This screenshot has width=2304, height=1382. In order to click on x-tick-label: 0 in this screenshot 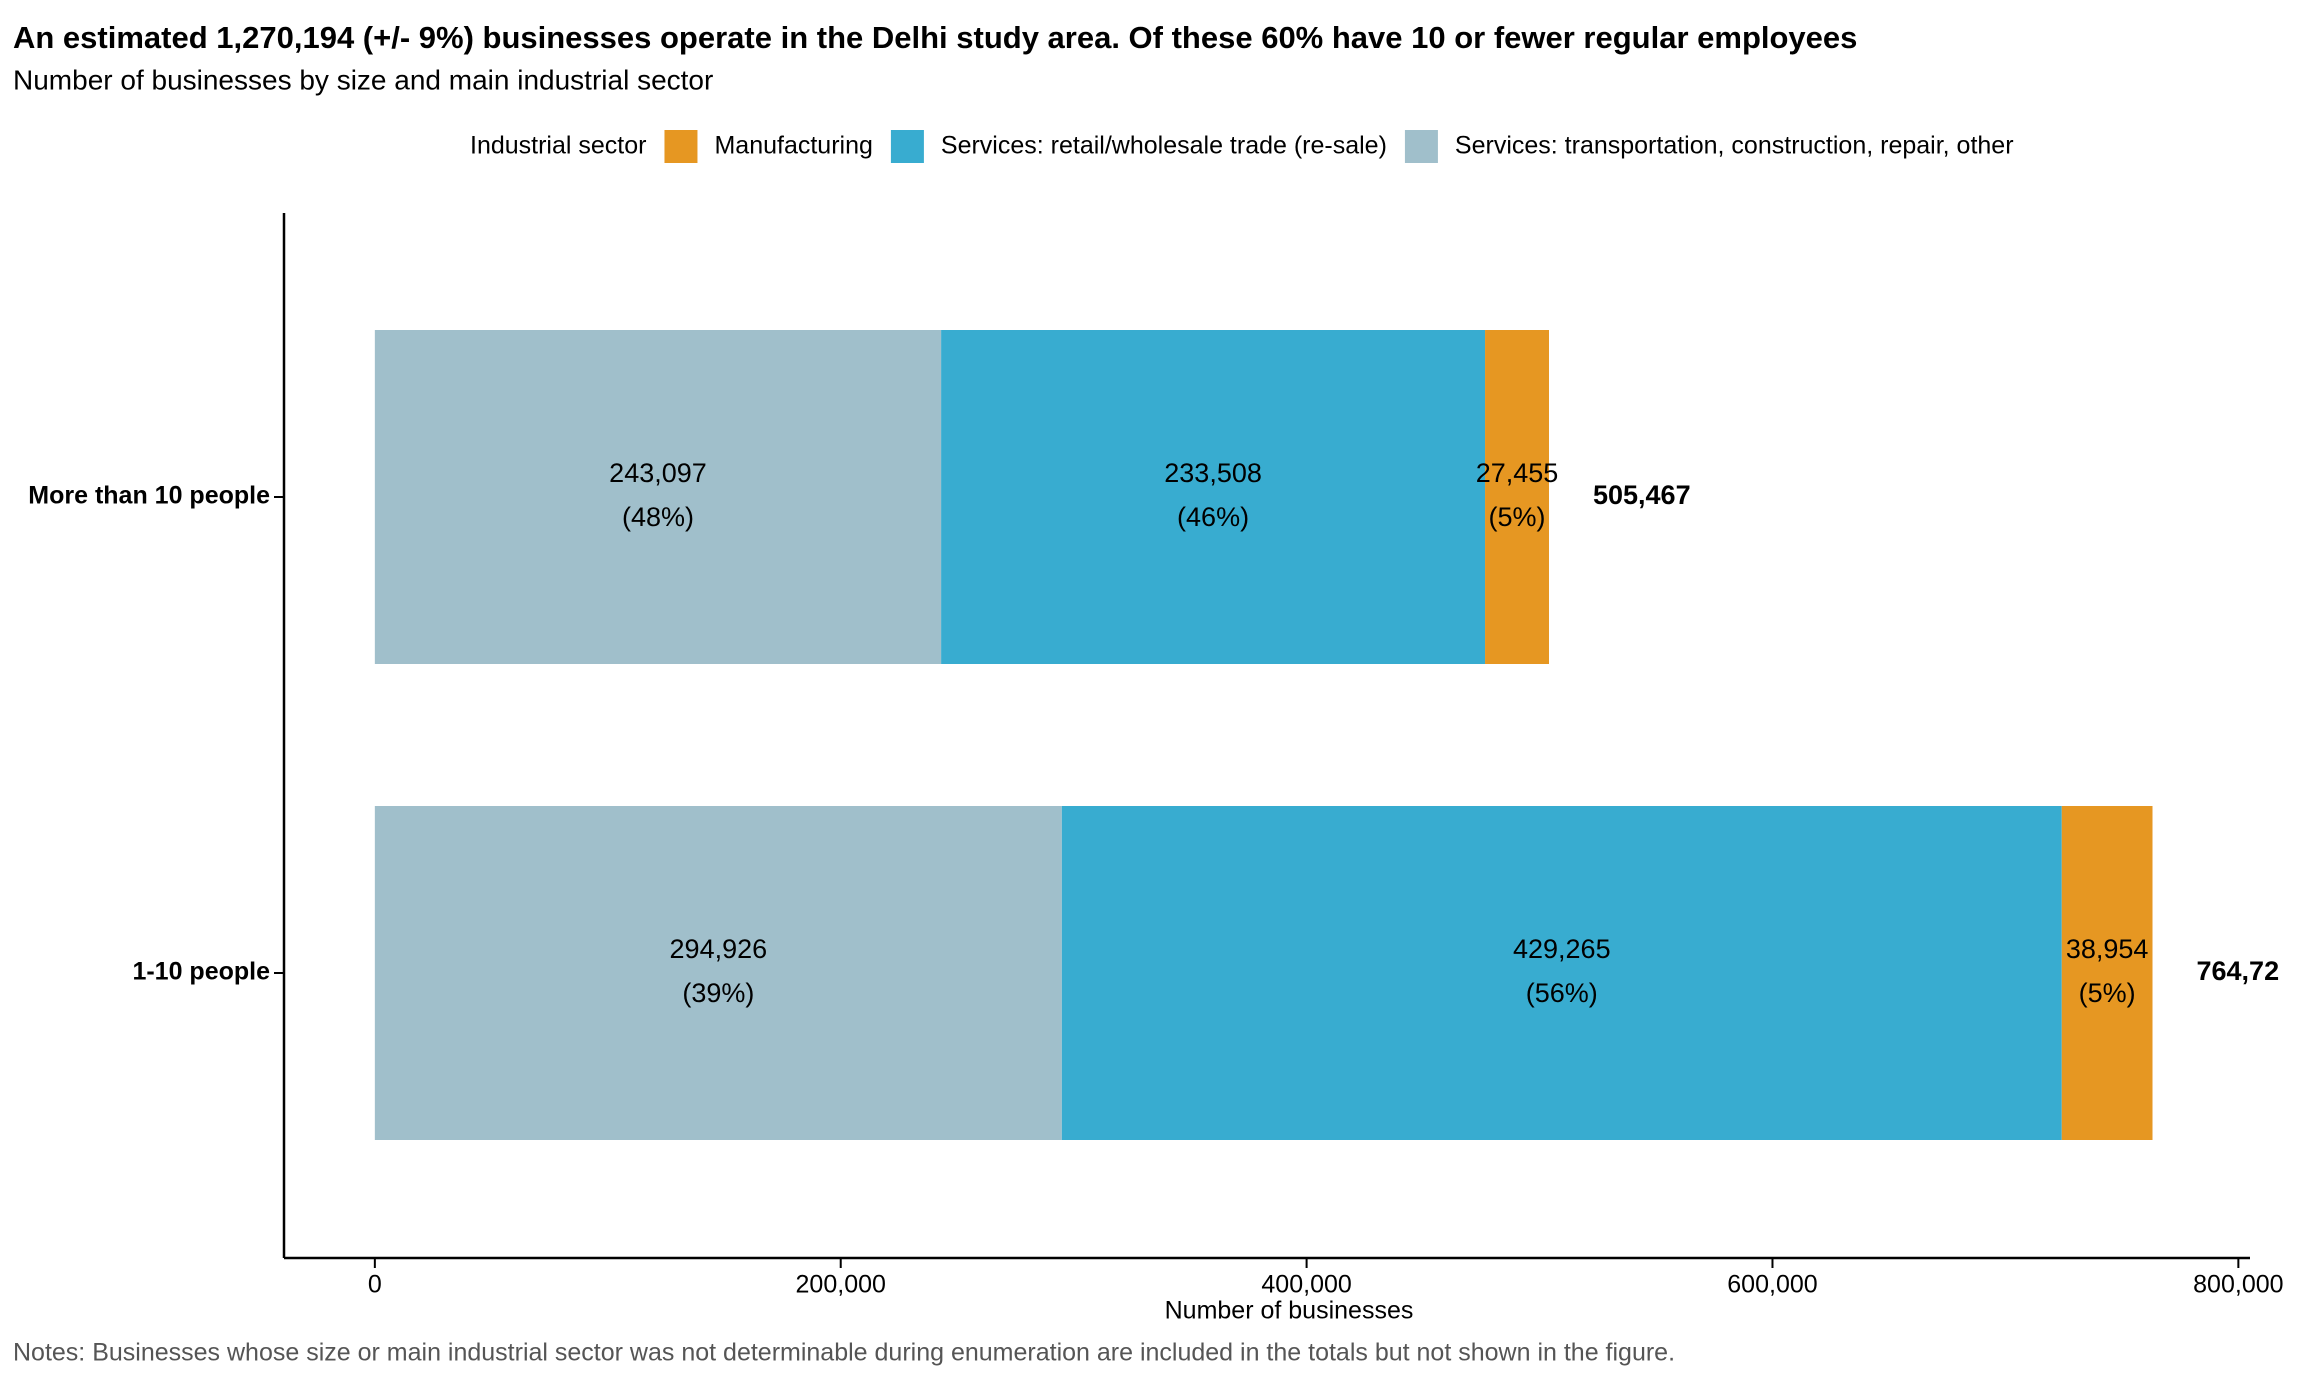, I will do `click(375, 1285)`.